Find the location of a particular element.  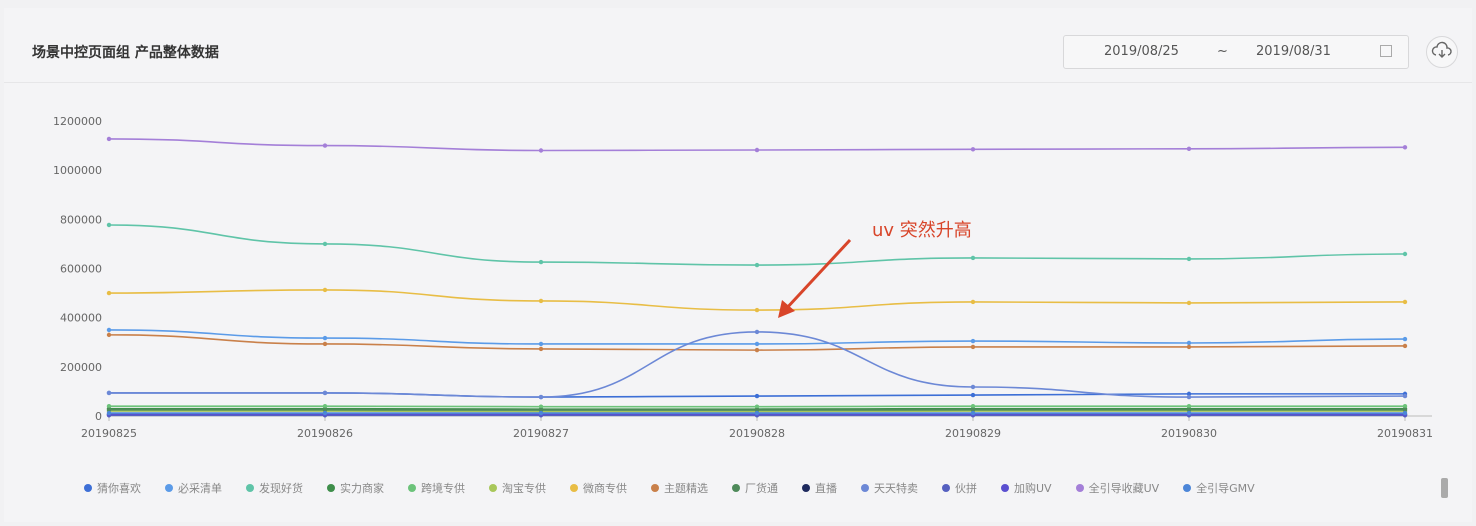

legend-item: 厂货通 is located at coordinates (755, 488).